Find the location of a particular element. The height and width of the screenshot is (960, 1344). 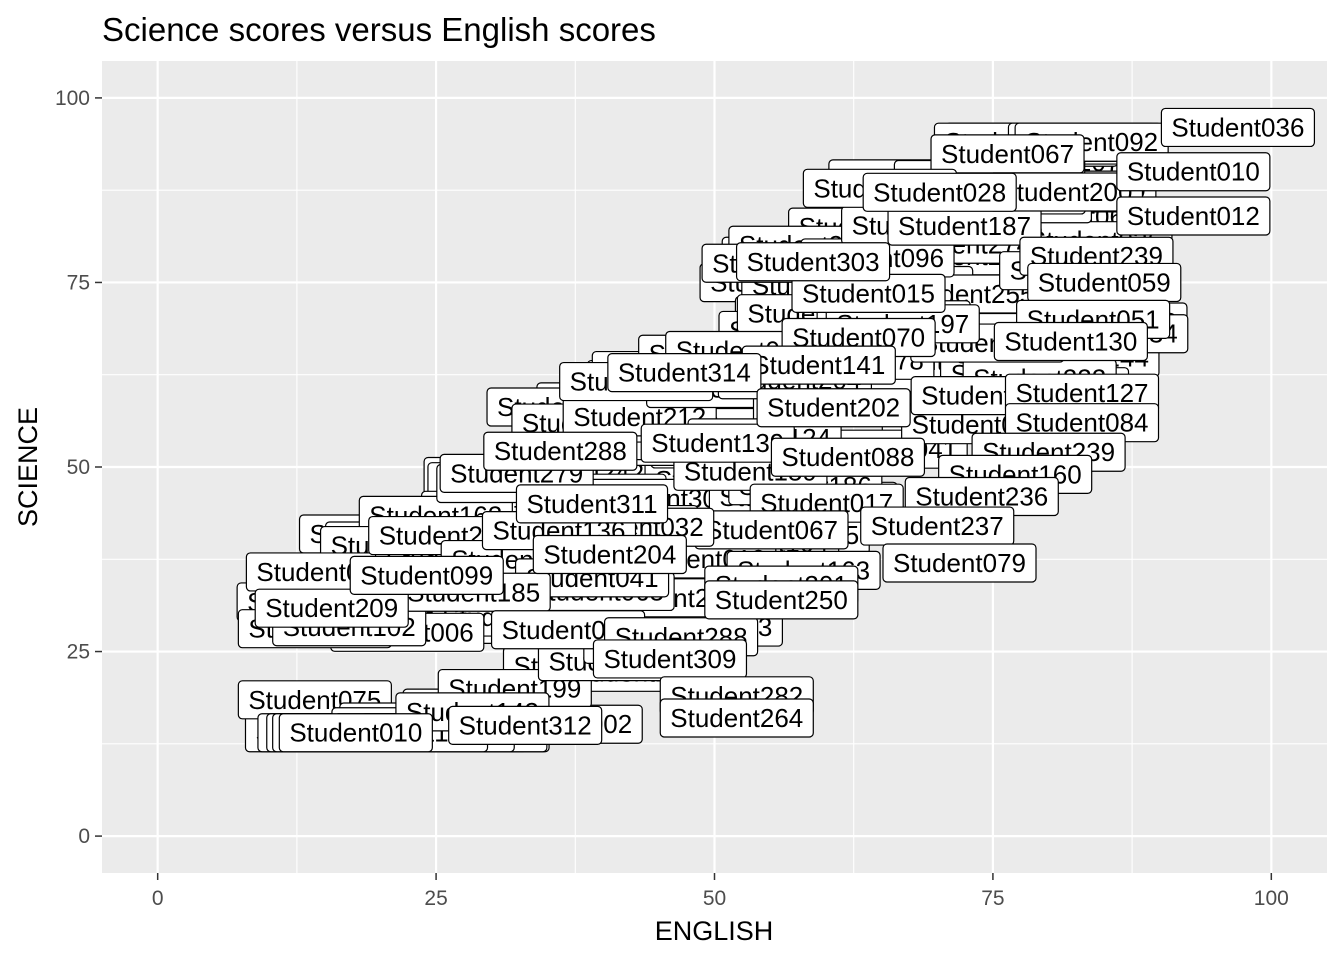

clutter-label: Student200 is located at coordinates (1066, 192).